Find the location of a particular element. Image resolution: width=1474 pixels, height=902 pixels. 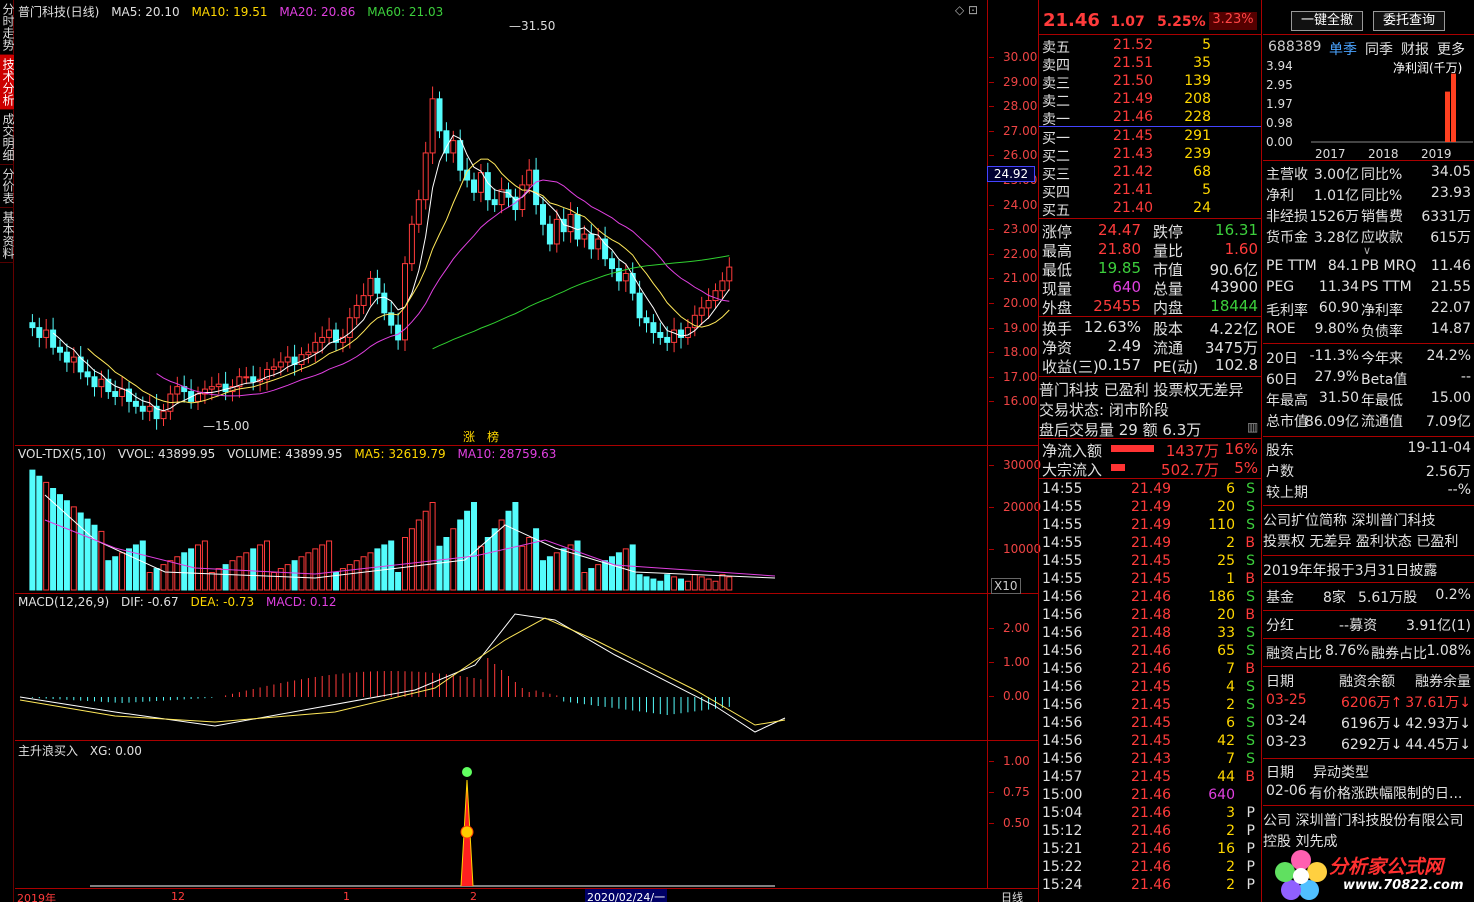

tick-row: 14:56 21.48 20 B is located at coordinates (1150, 616).